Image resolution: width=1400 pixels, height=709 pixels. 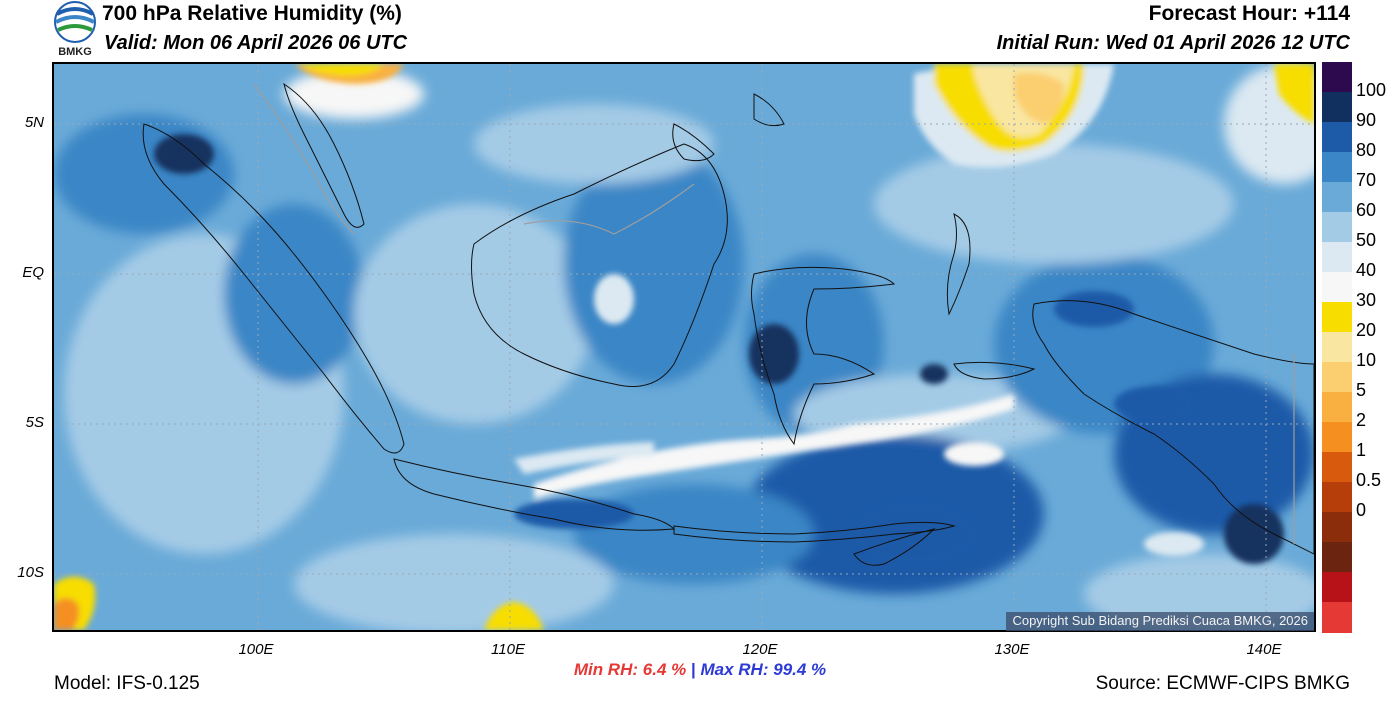 I want to click on source-label: Source: ECMWF-CIPS BMKG, so click(x=1222, y=683).